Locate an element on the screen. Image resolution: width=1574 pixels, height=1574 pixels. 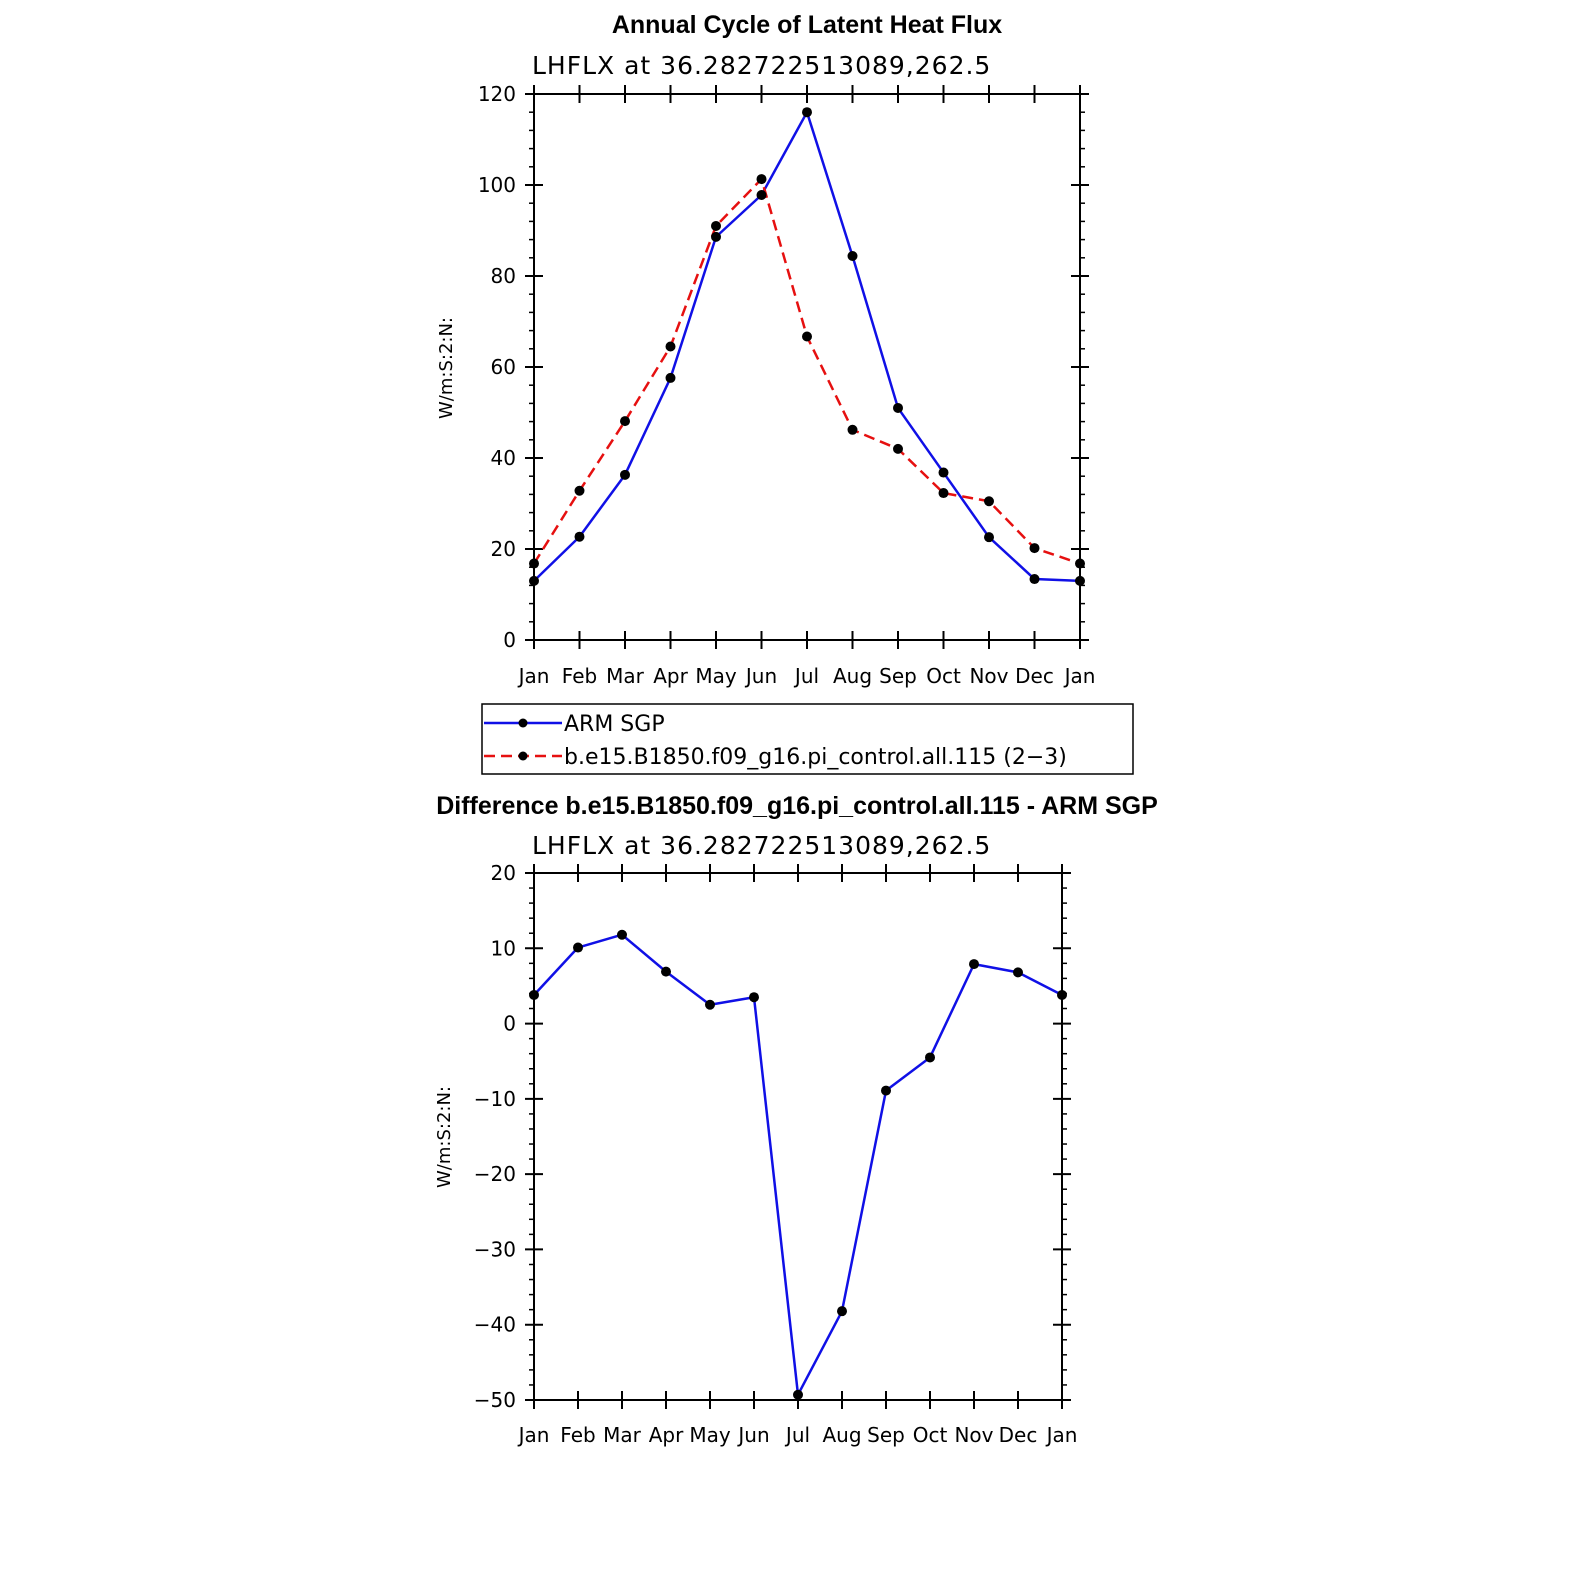
chart2-xtick-label: Nov is located at coordinates (973, 1435).